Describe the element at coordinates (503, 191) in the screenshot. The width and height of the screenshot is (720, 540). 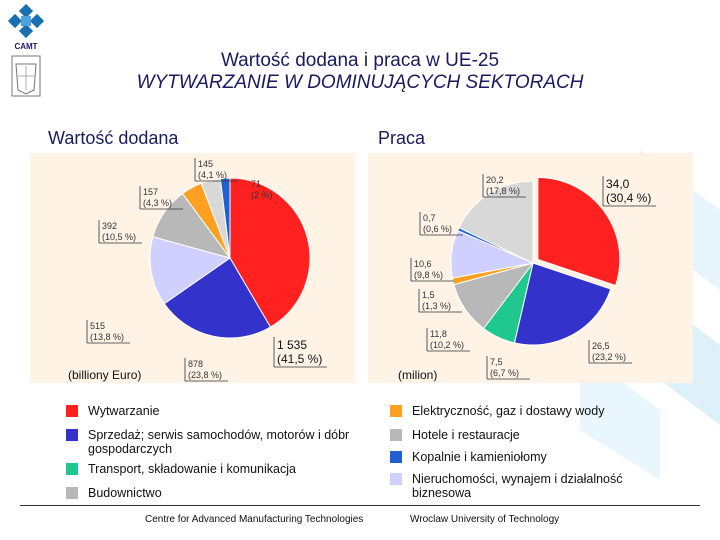
I see `data-label-percent: (17,8 %)` at that location.